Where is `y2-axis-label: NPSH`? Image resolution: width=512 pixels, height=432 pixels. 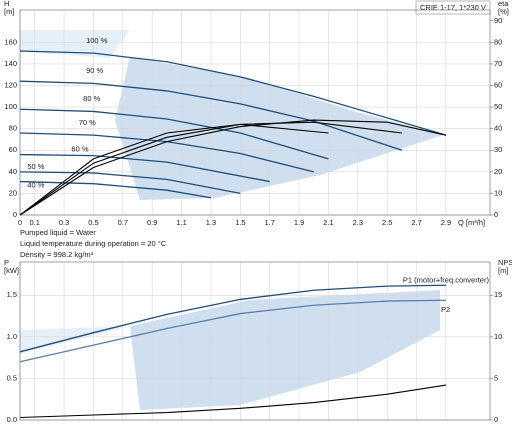
y2-axis-label: NPSH is located at coordinates (505, 262).